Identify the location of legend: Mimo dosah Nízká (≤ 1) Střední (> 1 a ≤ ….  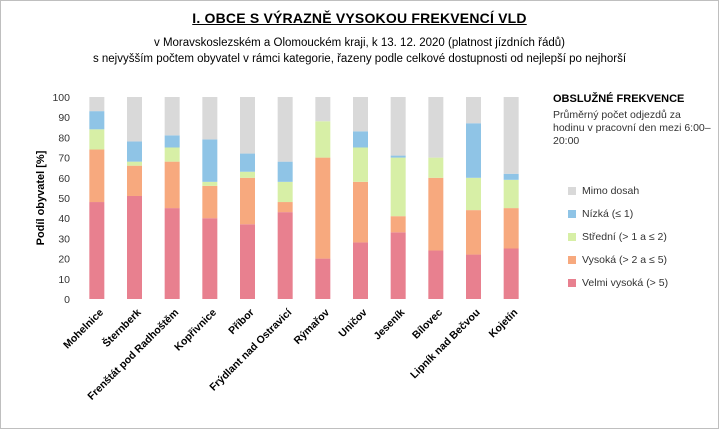
(618, 236).